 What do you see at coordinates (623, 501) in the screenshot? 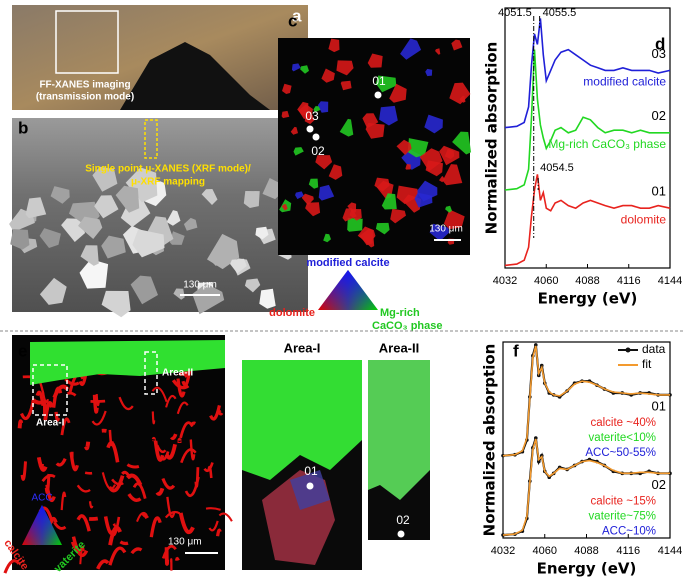
I see `fraction-note: calcite ~15%` at bounding box center [623, 501].